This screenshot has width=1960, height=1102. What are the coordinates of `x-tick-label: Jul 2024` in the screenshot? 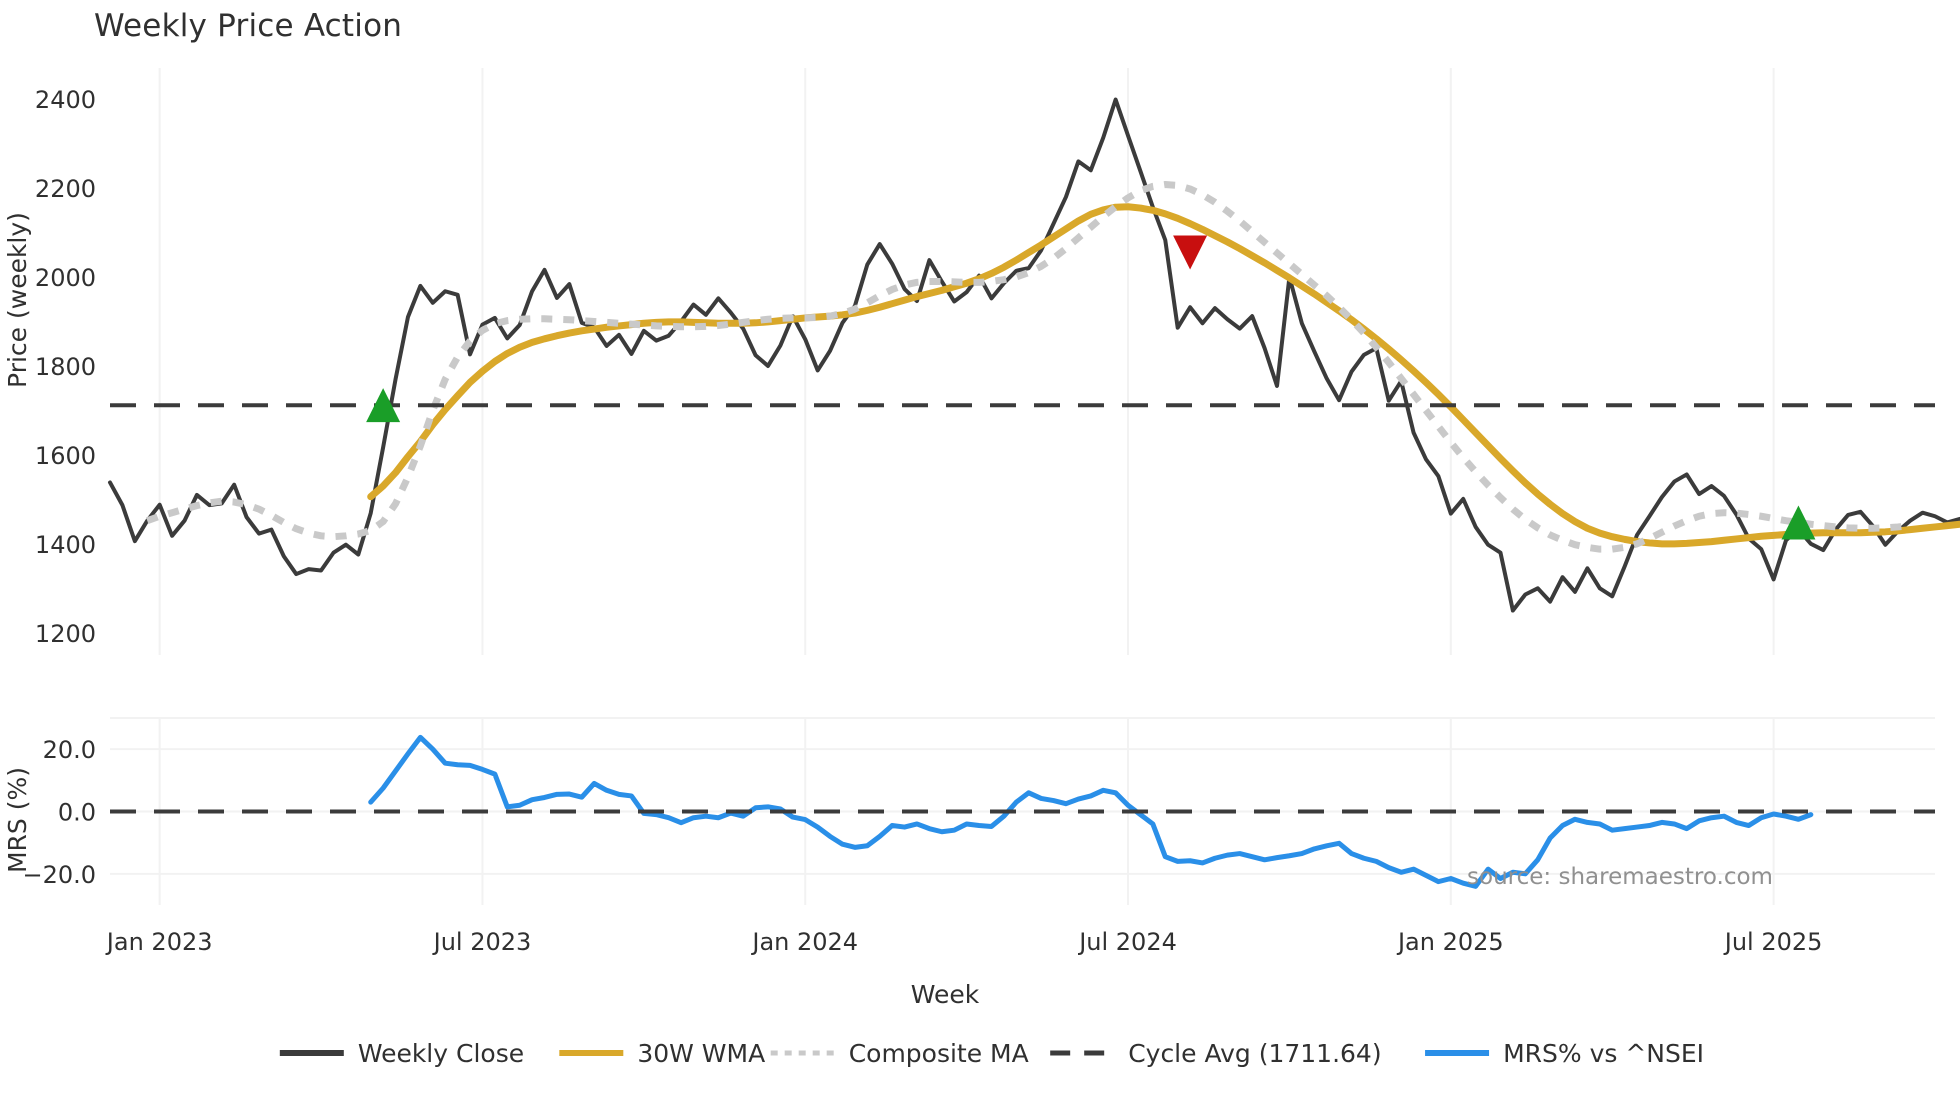 It's located at (1127, 942).